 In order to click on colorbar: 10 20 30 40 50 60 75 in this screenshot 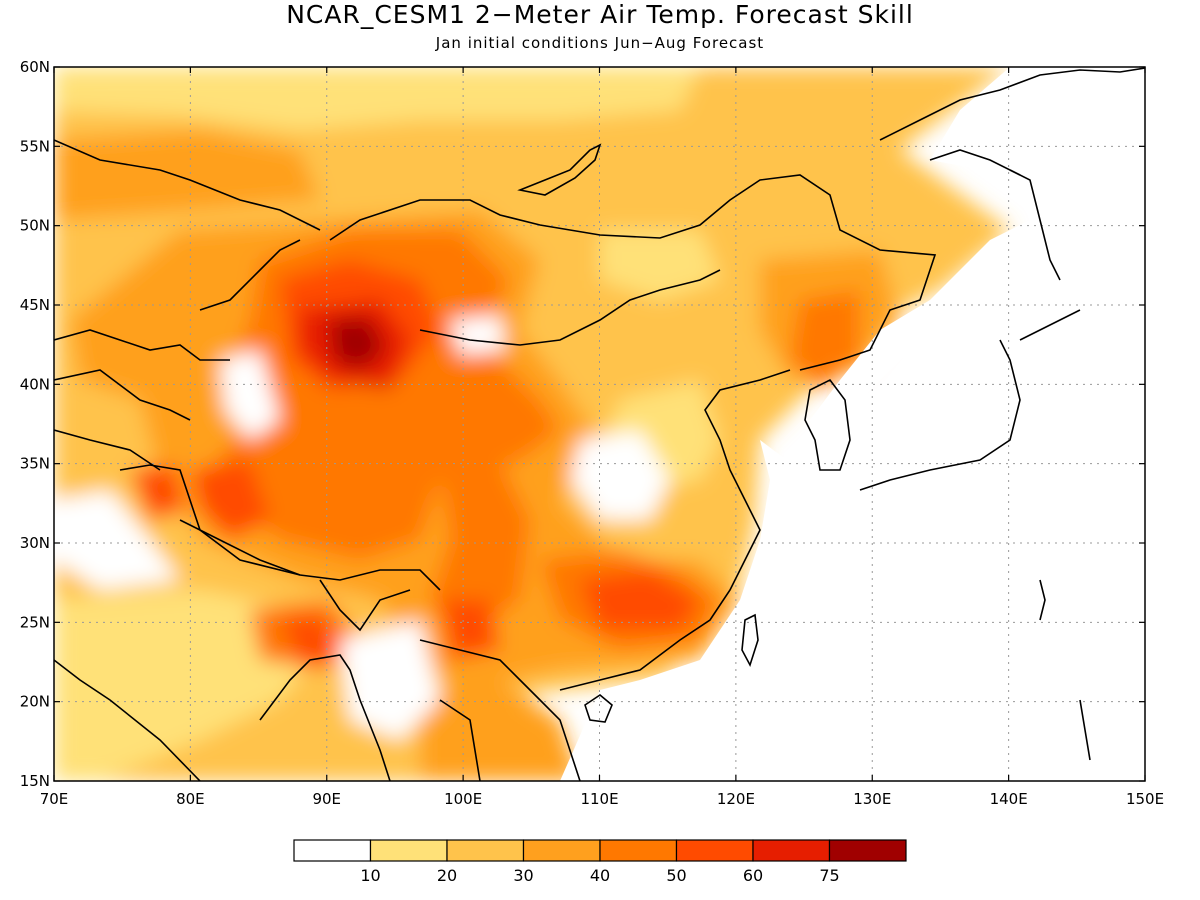, I will do `click(600, 862)`.